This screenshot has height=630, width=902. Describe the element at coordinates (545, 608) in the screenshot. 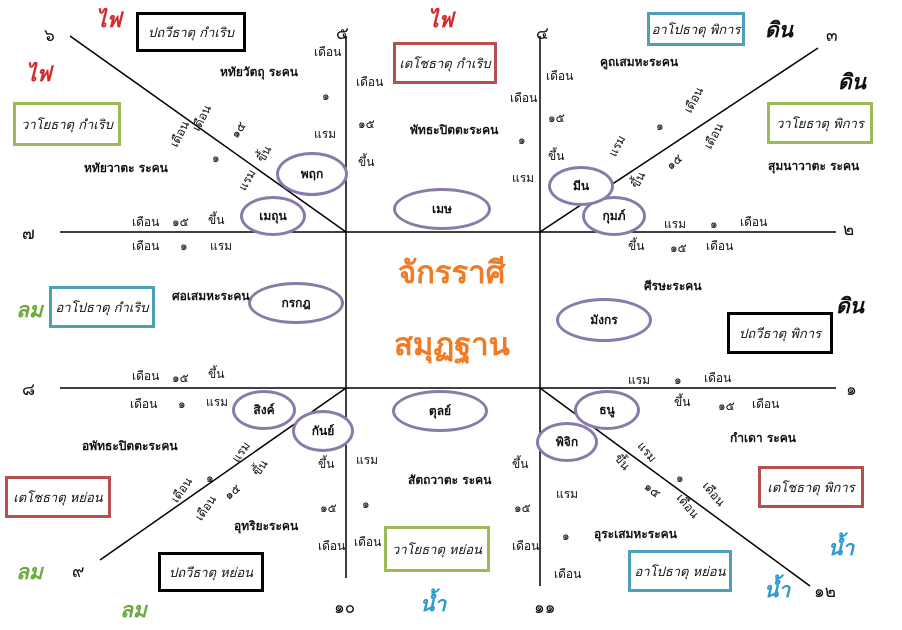

I see `house-number-11: ๑๑` at that location.